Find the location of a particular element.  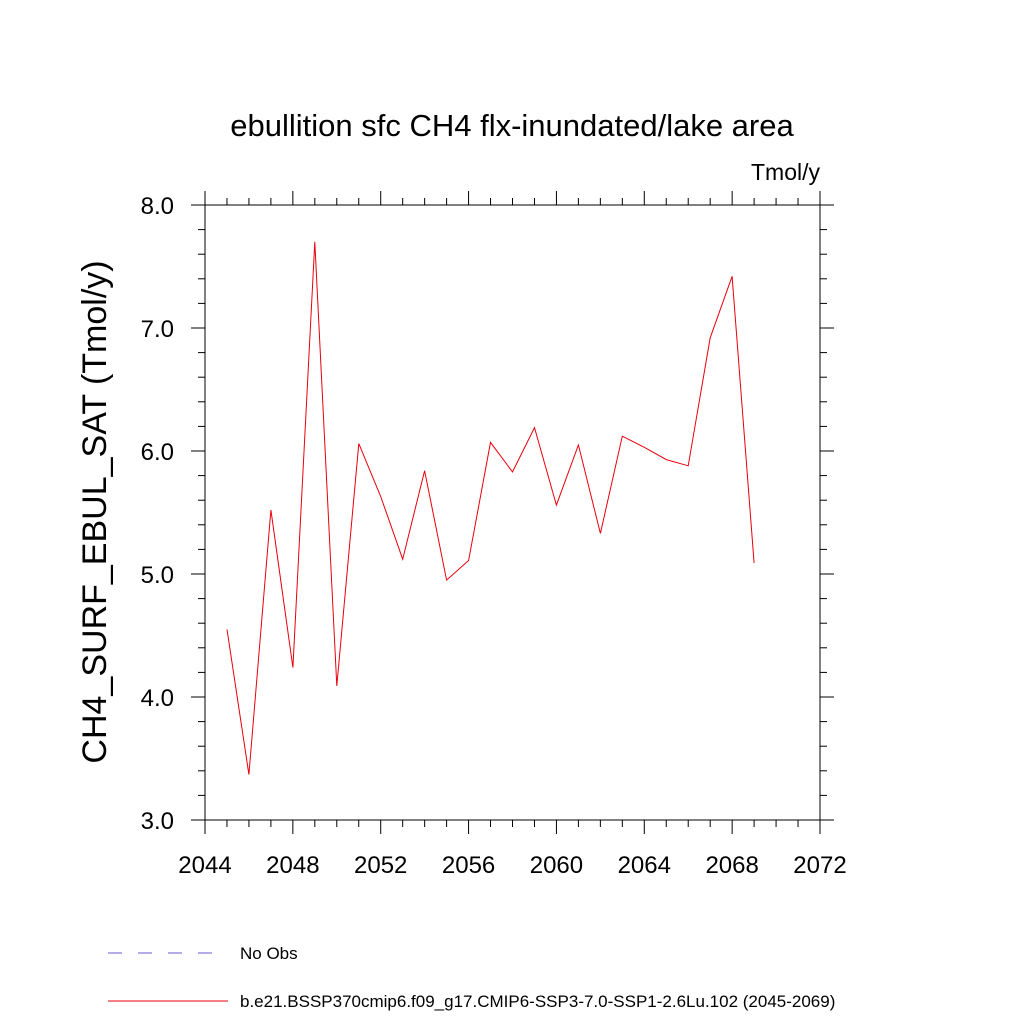

x-tick-label: 2048 is located at coordinates (292, 865).